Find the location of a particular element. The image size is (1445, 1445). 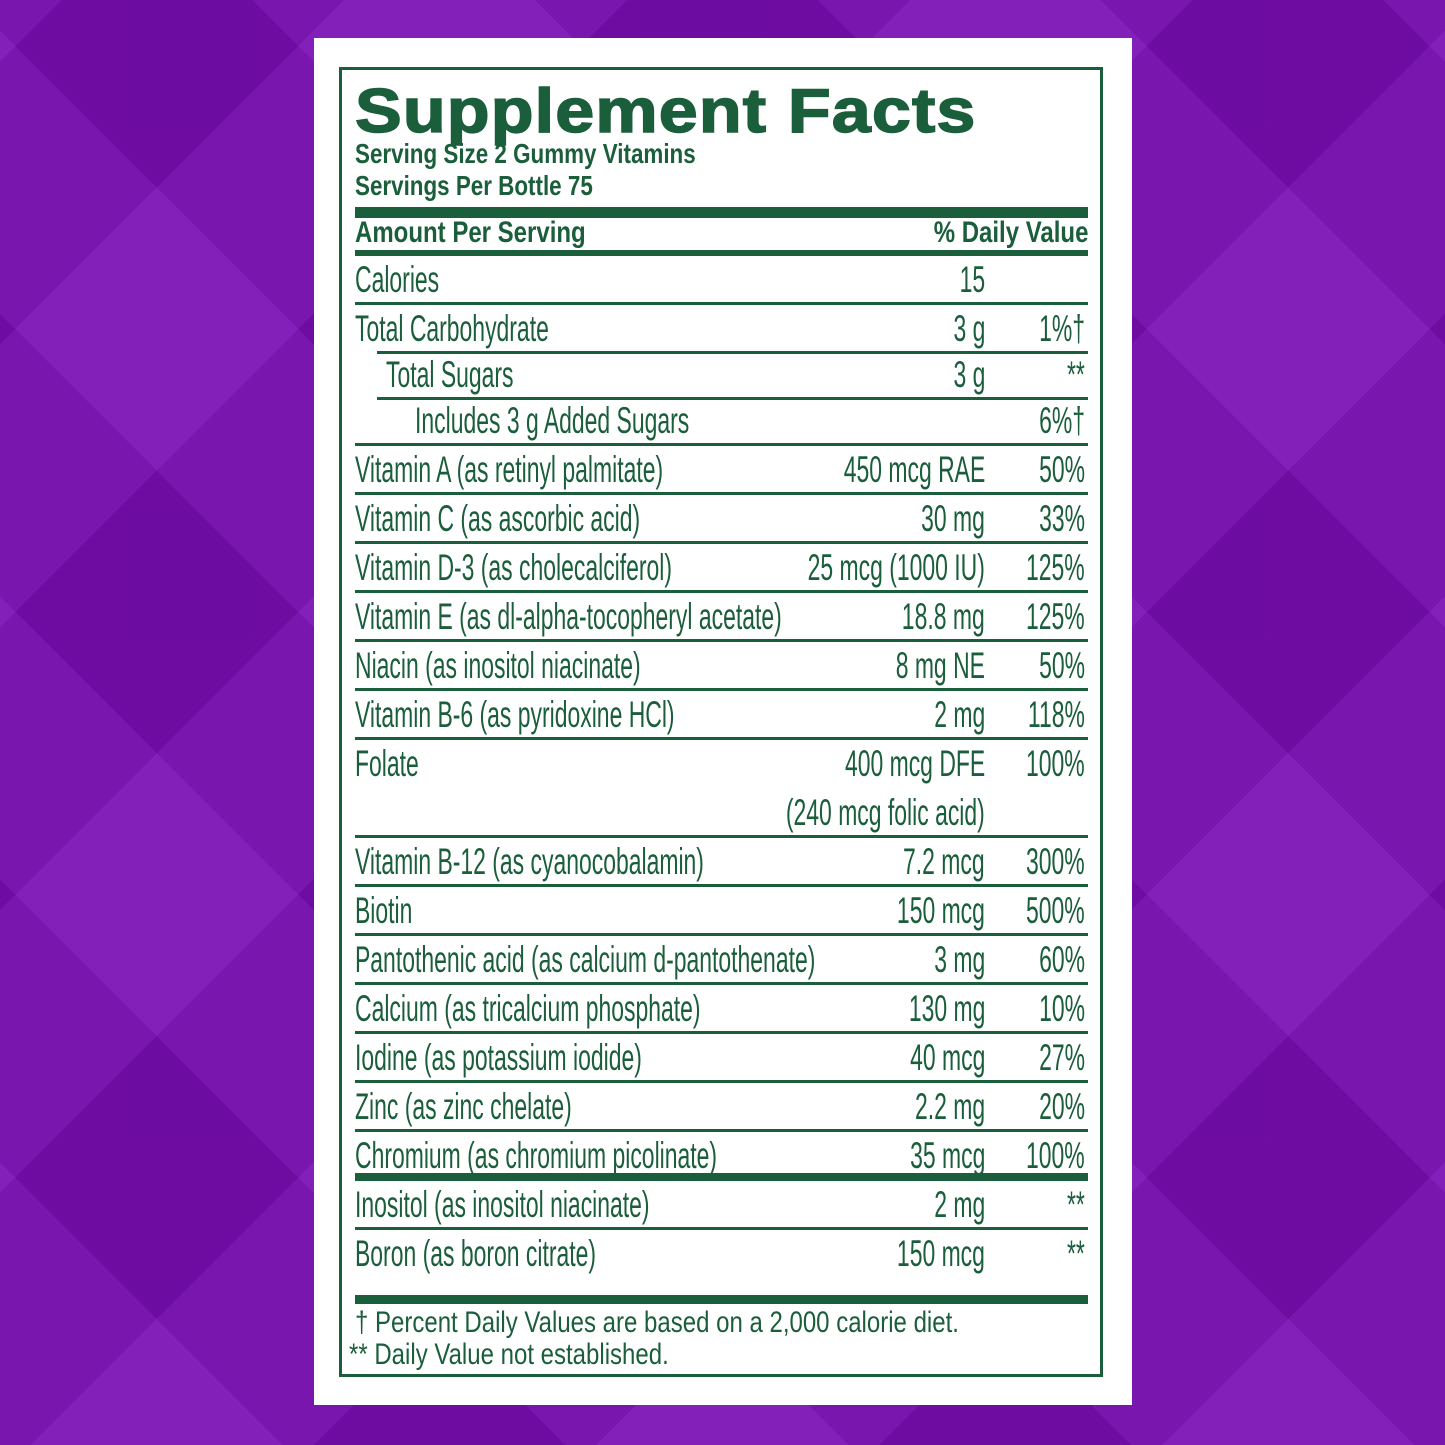

nutrient-name: Vitamin A (as retinyl palmitate) is located at coordinates (509, 469).